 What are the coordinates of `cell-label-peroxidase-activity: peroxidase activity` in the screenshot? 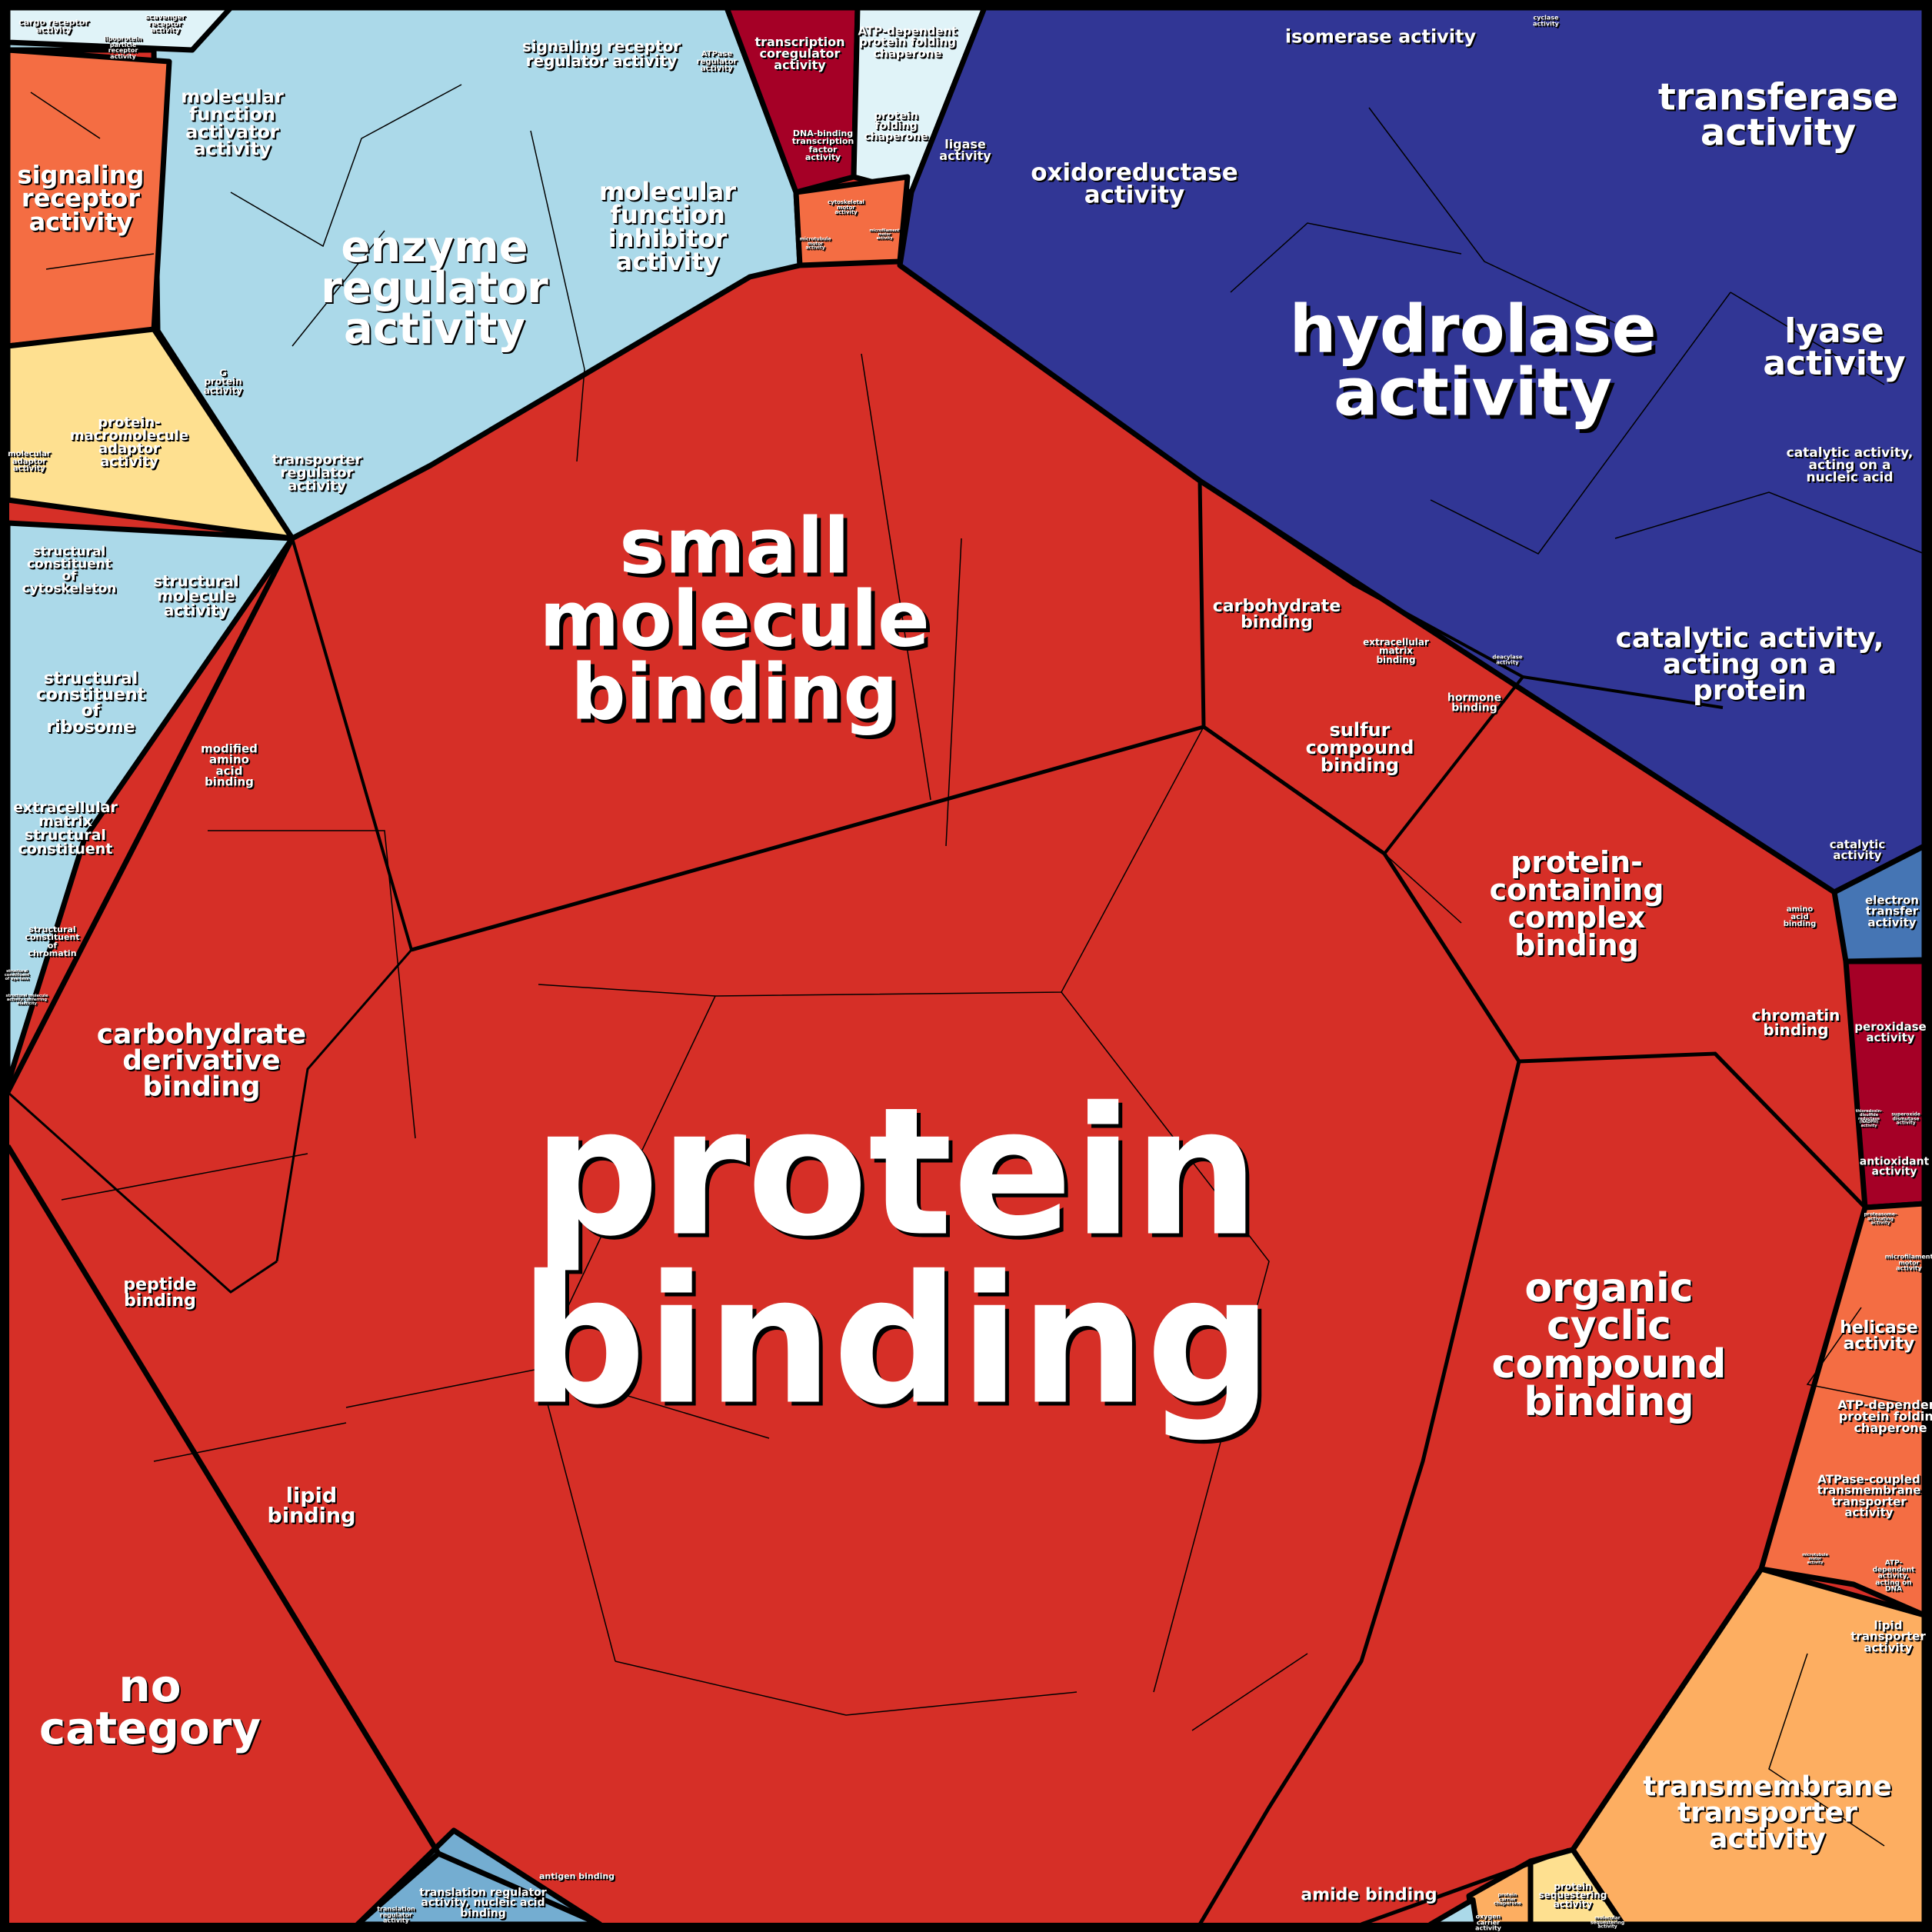 It's located at (1890, 1031).